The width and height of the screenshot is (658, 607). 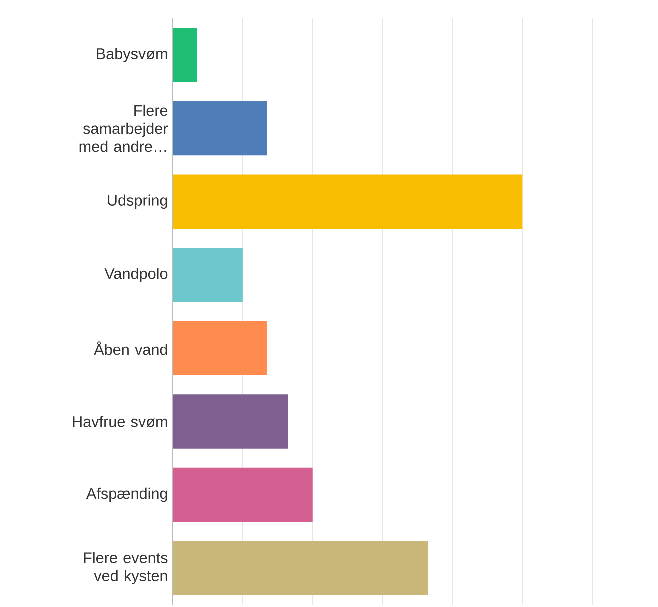 I want to click on y-tick-label: Udspring, so click(x=138, y=201).